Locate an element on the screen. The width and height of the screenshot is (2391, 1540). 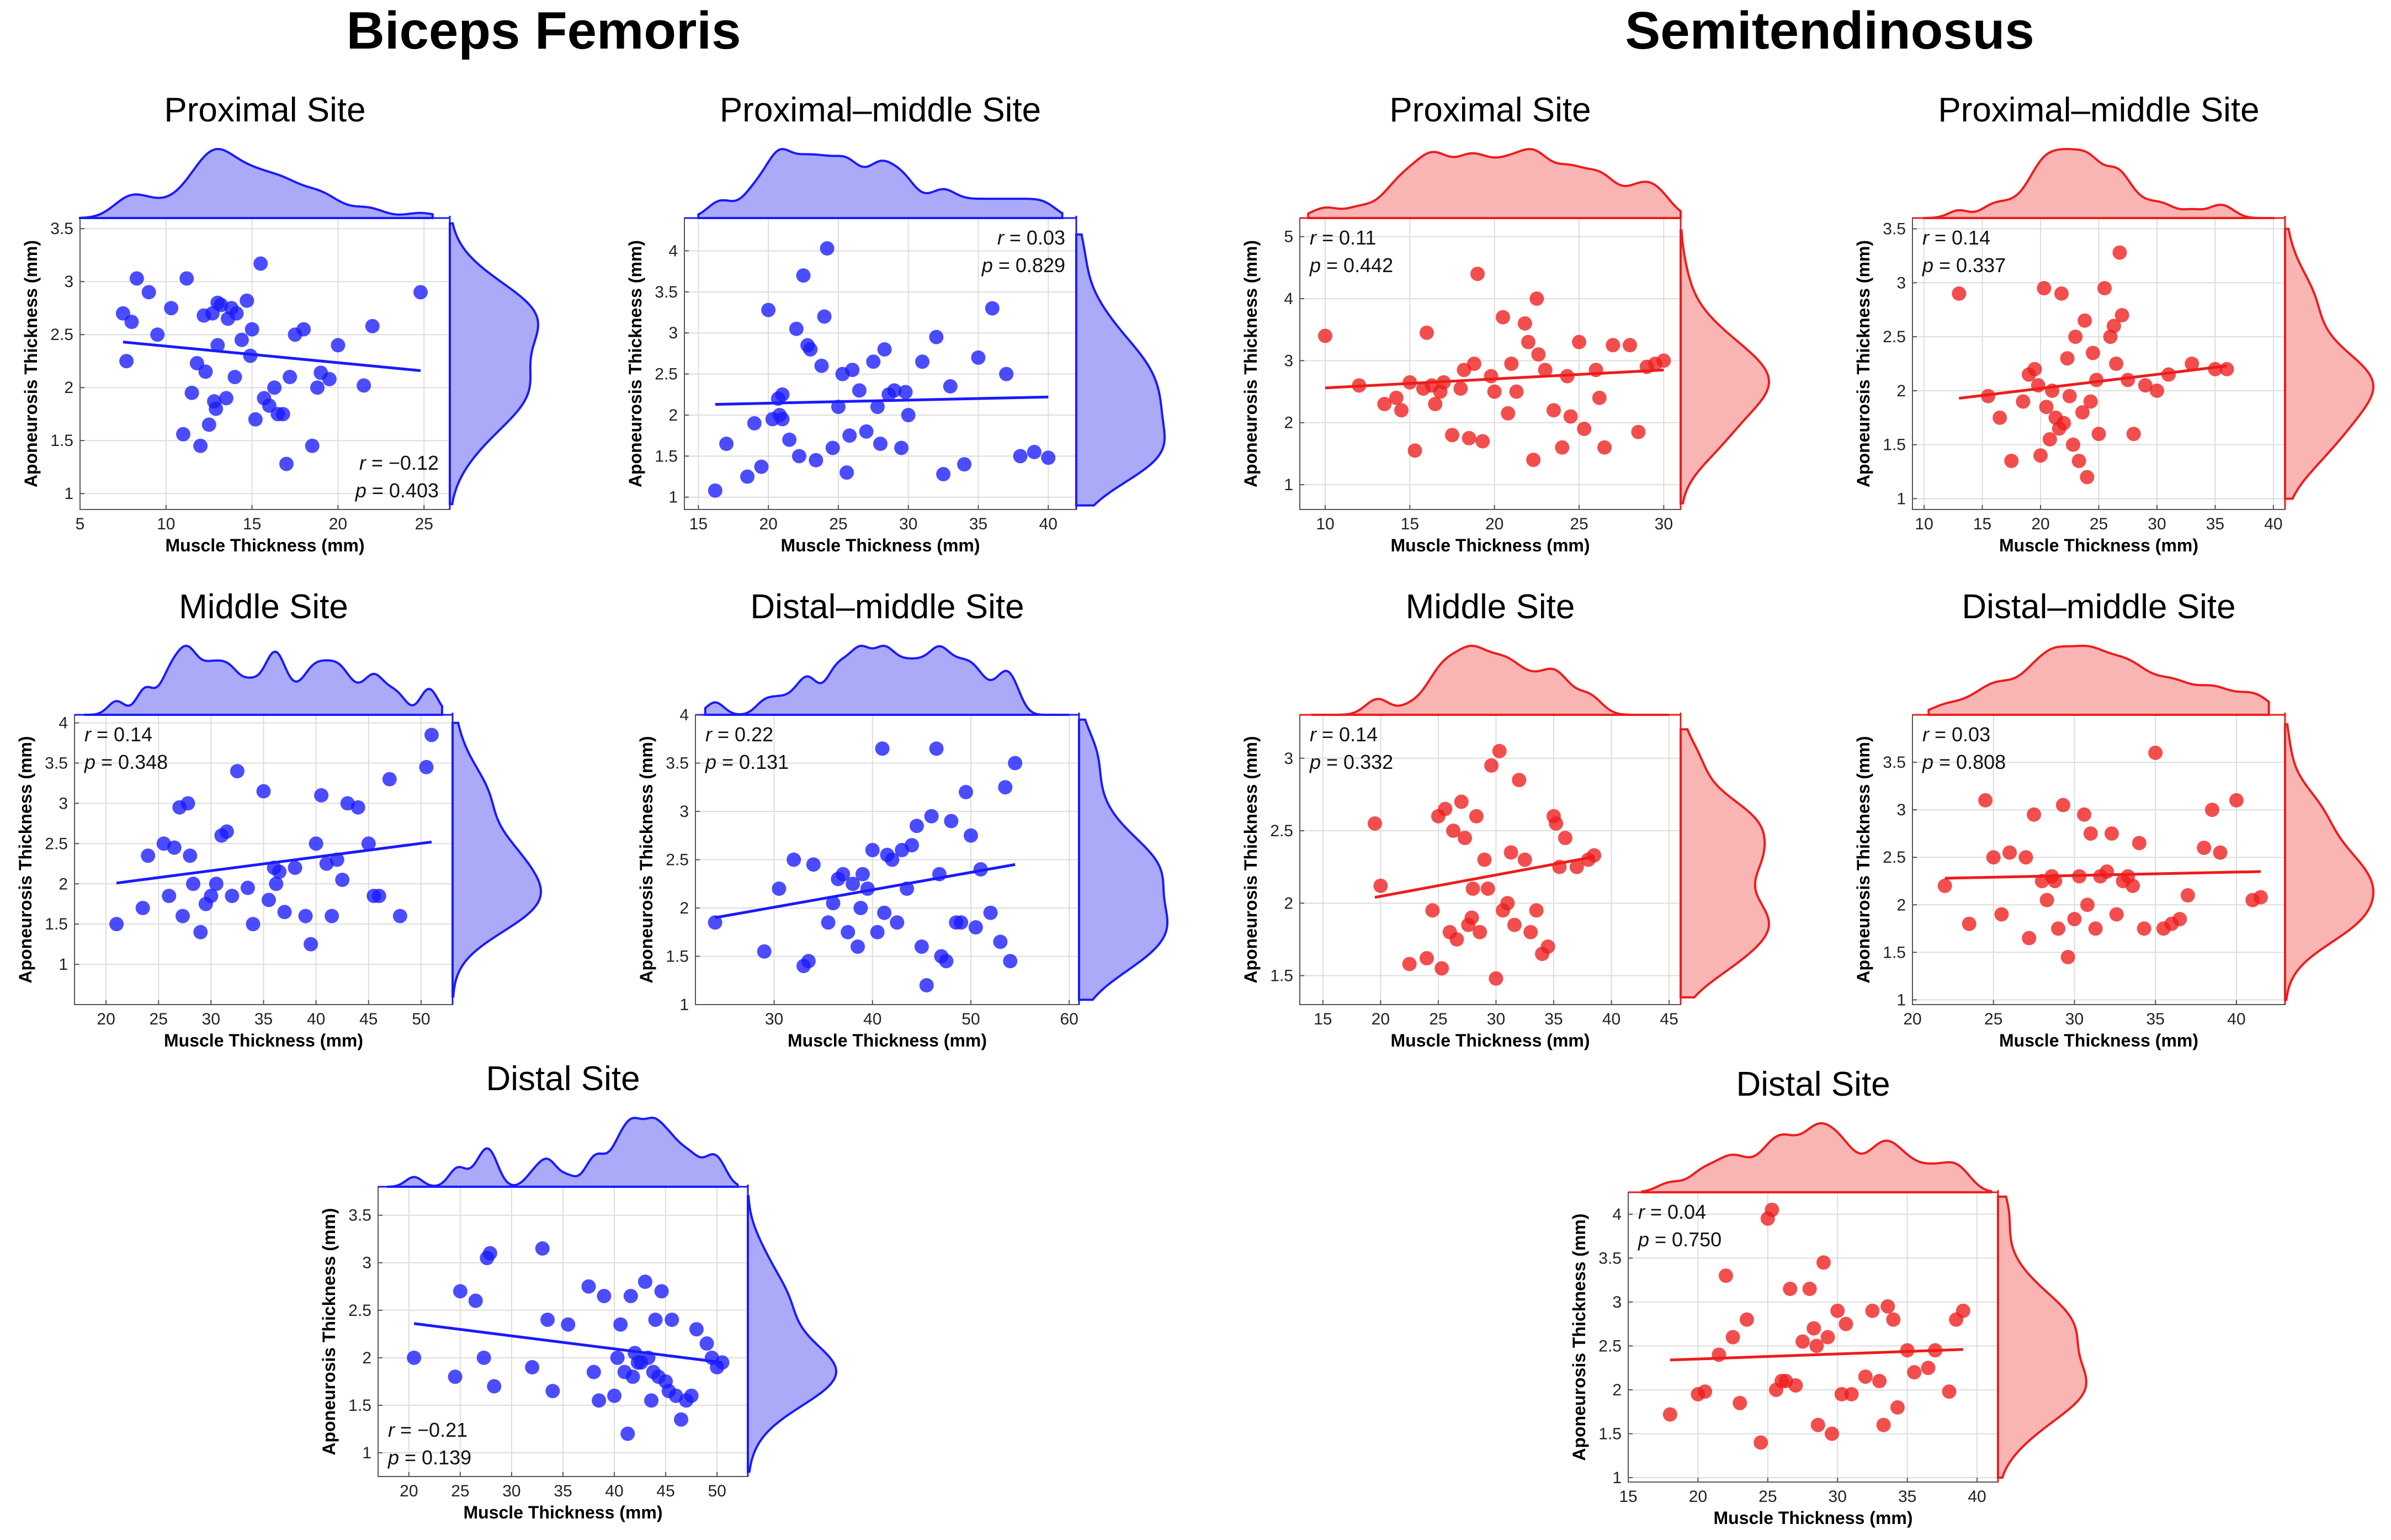
stat-r: r = 0.14 is located at coordinates (118, 734).